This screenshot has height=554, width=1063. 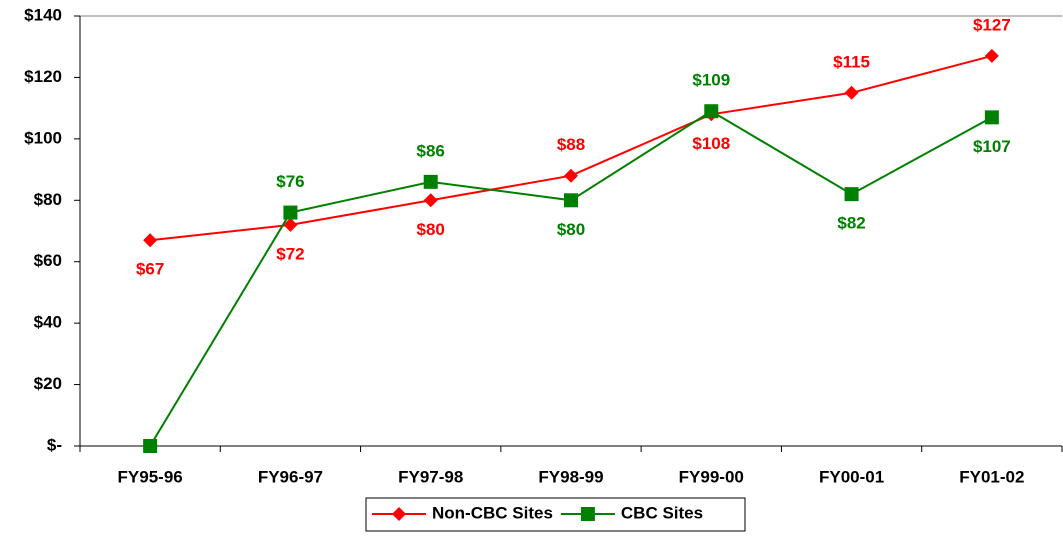 What do you see at coordinates (492, 512) in the screenshot?
I see `legend-label: Non-CBC Sites` at bounding box center [492, 512].